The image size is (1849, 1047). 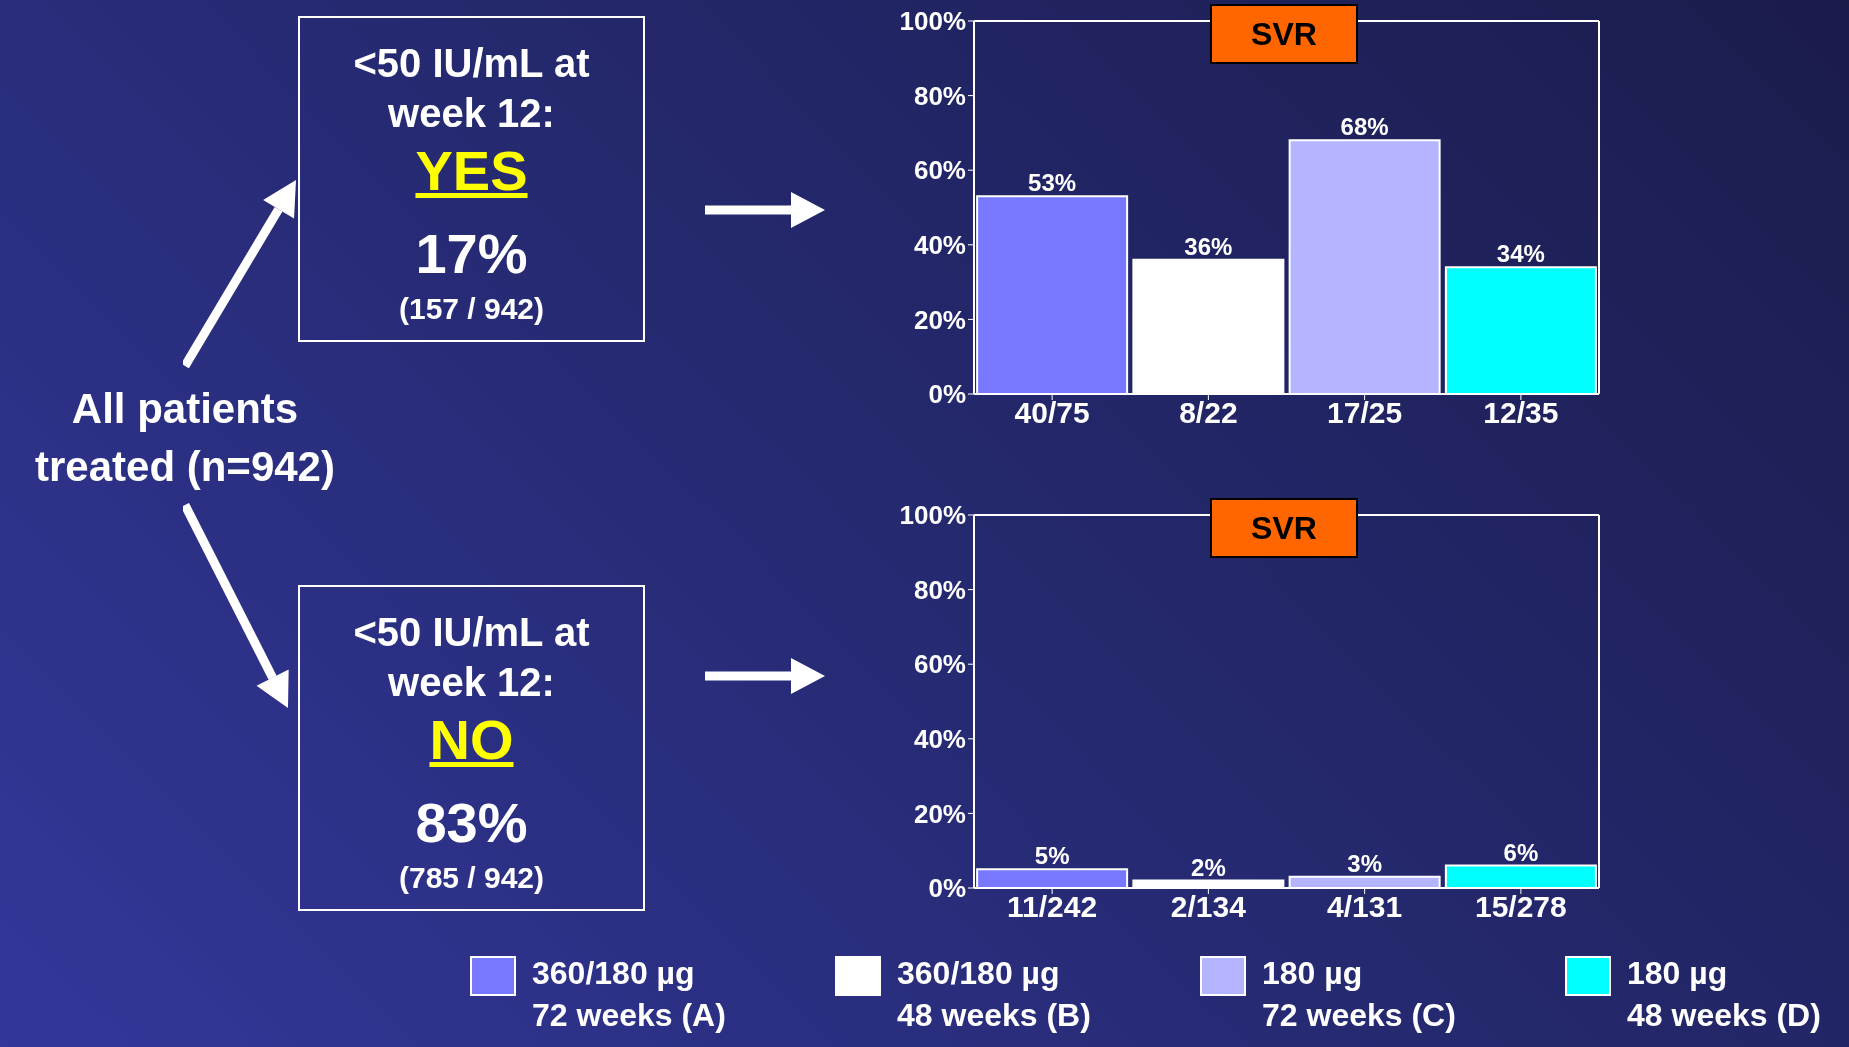 What do you see at coordinates (1052, 907) in the screenshot?
I see `x-tick-label: 11/242` at bounding box center [1052, 907].